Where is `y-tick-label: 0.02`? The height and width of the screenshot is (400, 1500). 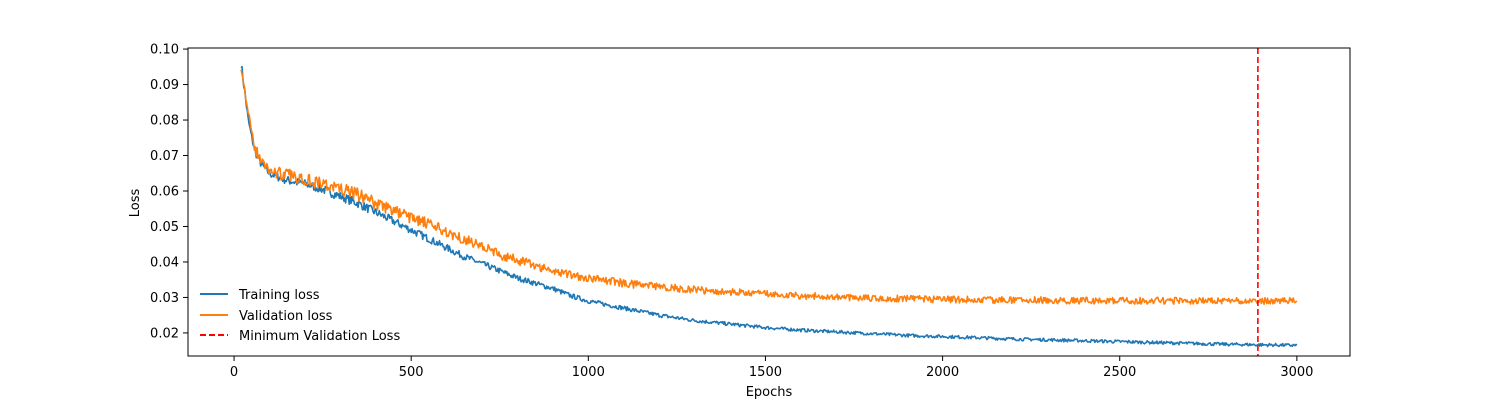 y-tick-label: 0.02 is located at coordinates (164, 333).